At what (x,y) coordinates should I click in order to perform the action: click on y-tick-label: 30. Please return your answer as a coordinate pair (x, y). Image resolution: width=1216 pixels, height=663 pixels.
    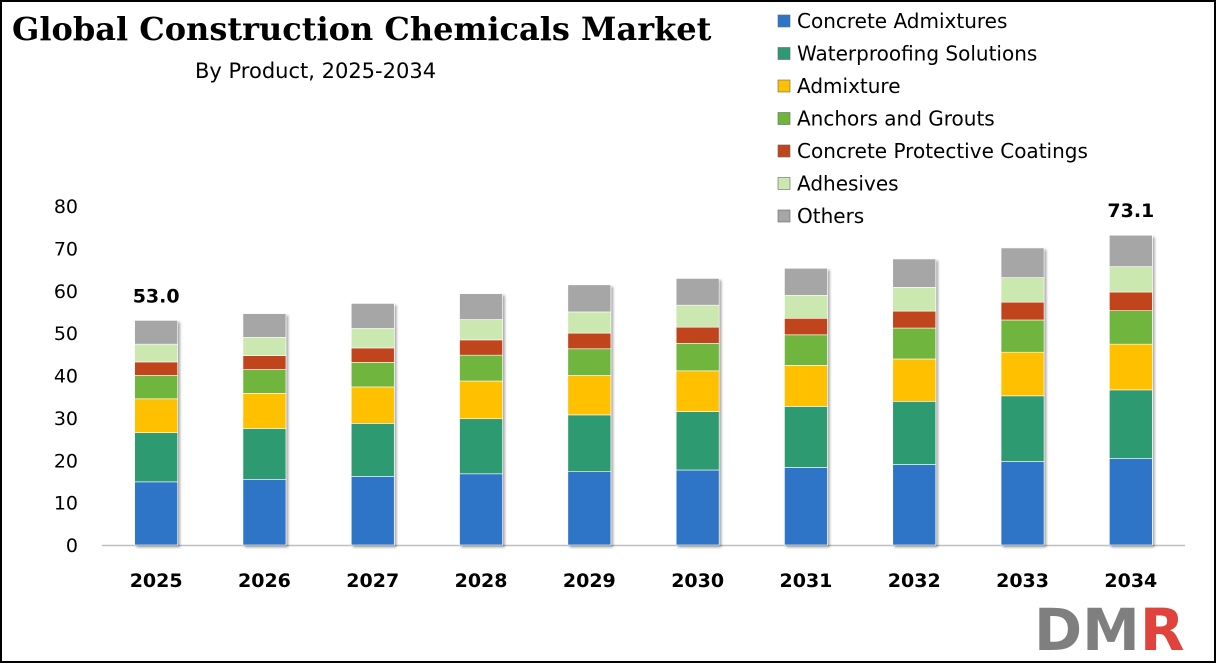
    Looking at the image, I should click on (66, 419).